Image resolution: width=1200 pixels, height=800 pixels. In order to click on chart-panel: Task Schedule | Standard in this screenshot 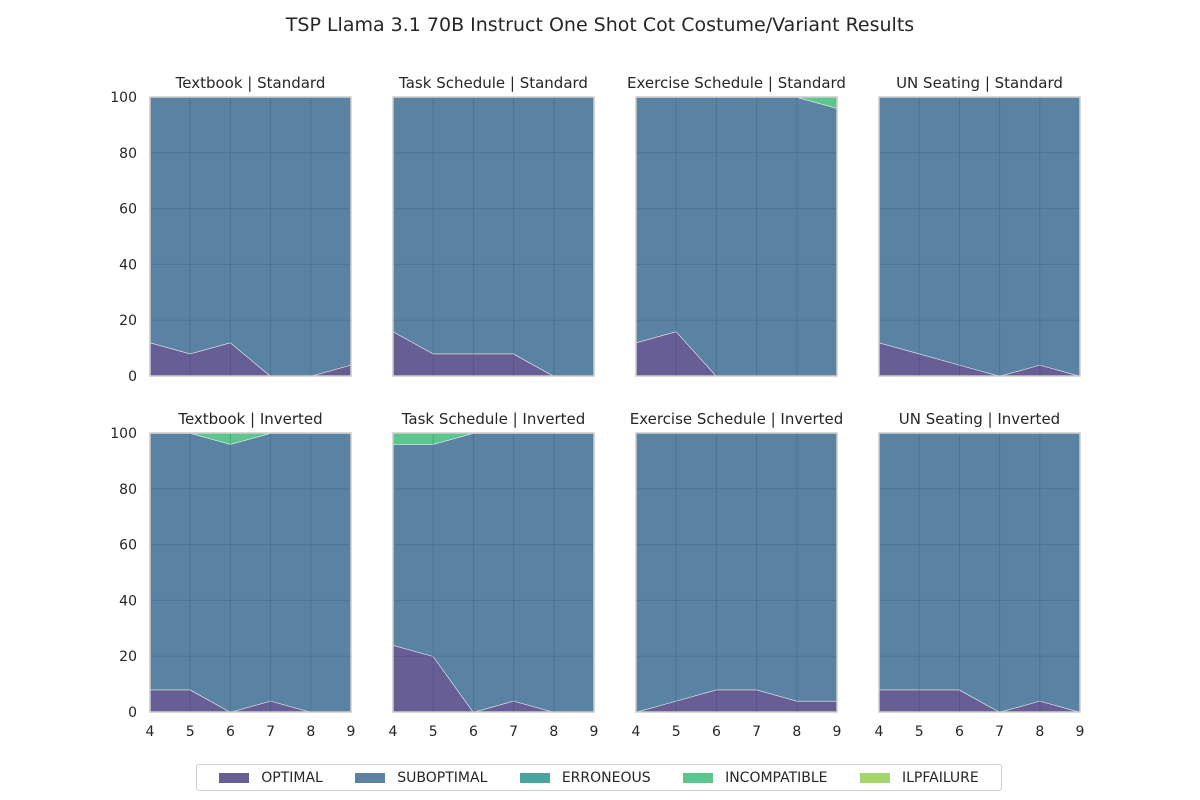, I will do `click(493, 225)`.